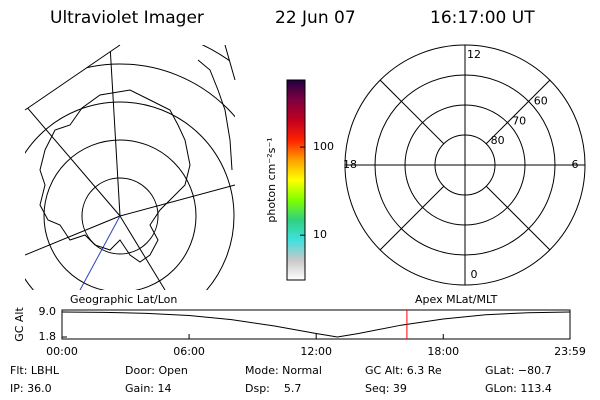  I want to click on status-field: GLat: −80.7, so click(518, 370).